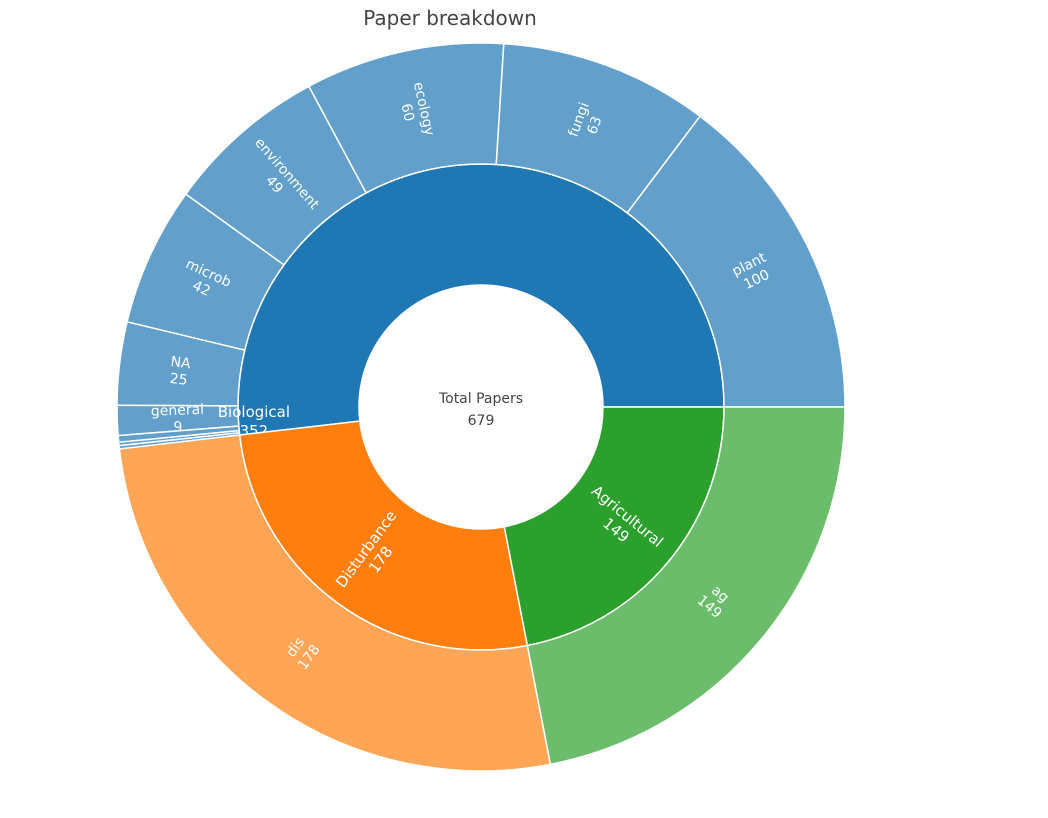 This screenshot has width=1048, height=818. Describe the element at coordinates (480, 410) in the screenshot. I see `center-label: Total Papers 679` at that location.